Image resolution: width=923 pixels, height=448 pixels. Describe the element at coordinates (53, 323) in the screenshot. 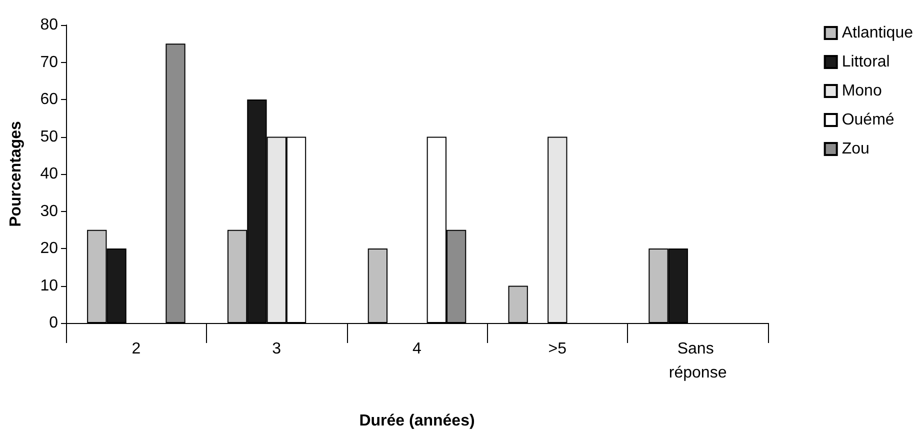

I see `y-tick-label: 0` at that location.